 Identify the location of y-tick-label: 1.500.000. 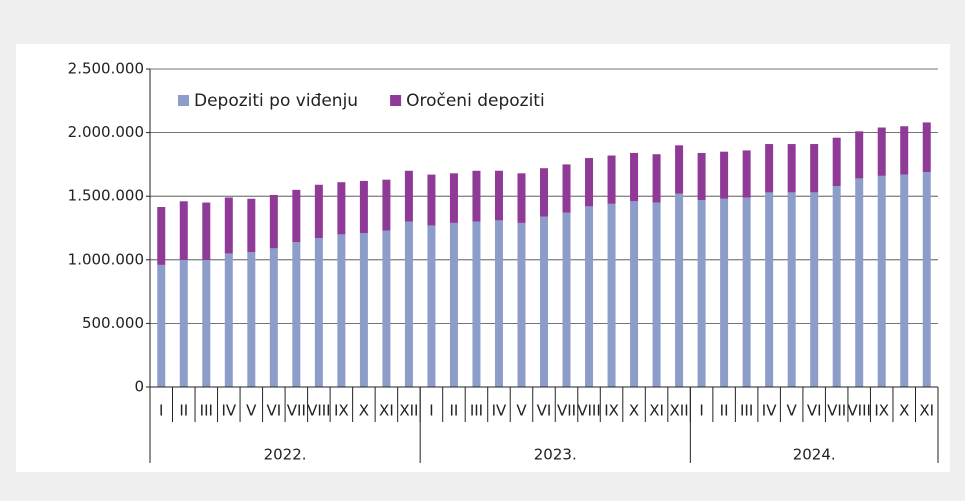
(106, 196).